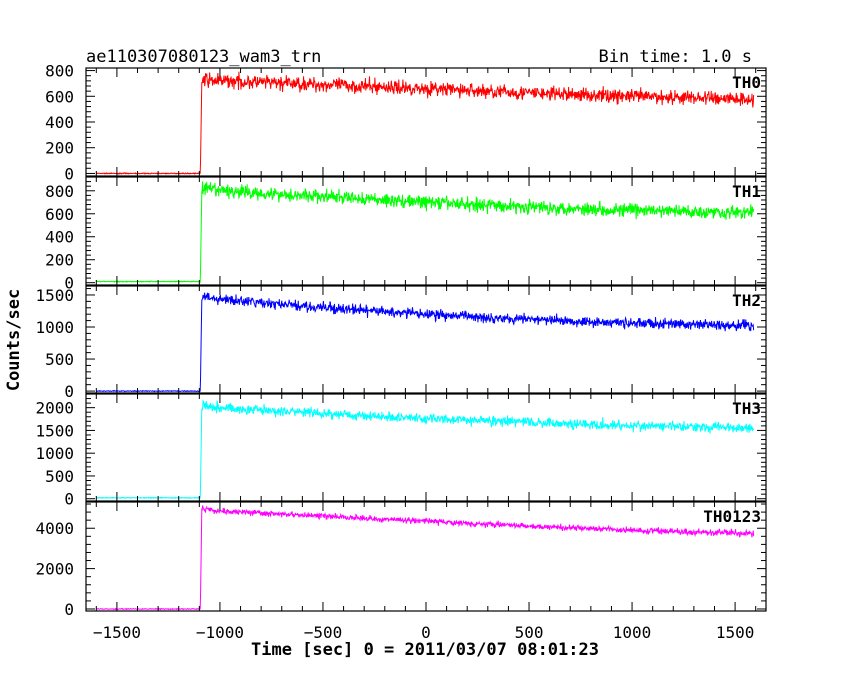 The height and width of the screenshot is (680, 850). I want to click on panel-th0123: 0 2000 4000 TH0123, so click(401, 560).